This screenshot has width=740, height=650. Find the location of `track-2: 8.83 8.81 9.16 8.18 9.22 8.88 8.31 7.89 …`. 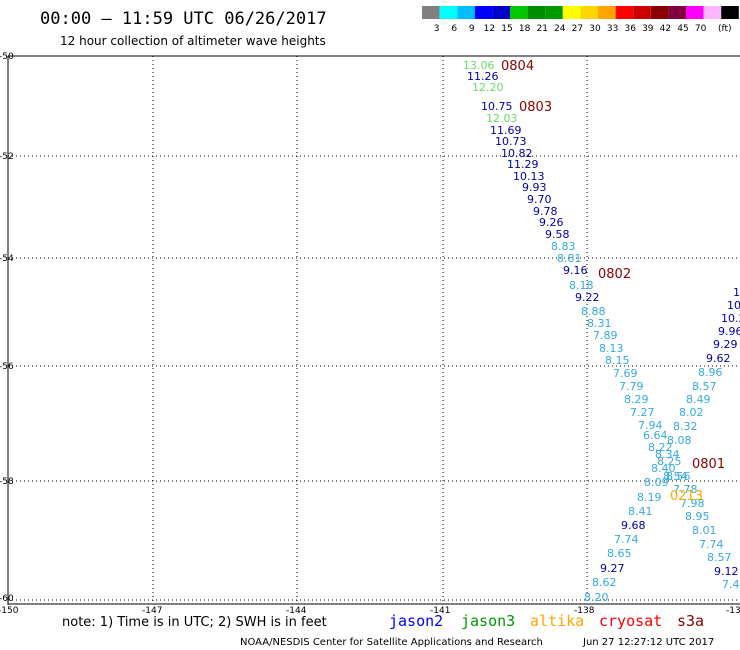

track-2: 8.83 8.81 9.16 8.18 9.22 8.88 8.31 7.89 … is located at coordinates (619, 422).